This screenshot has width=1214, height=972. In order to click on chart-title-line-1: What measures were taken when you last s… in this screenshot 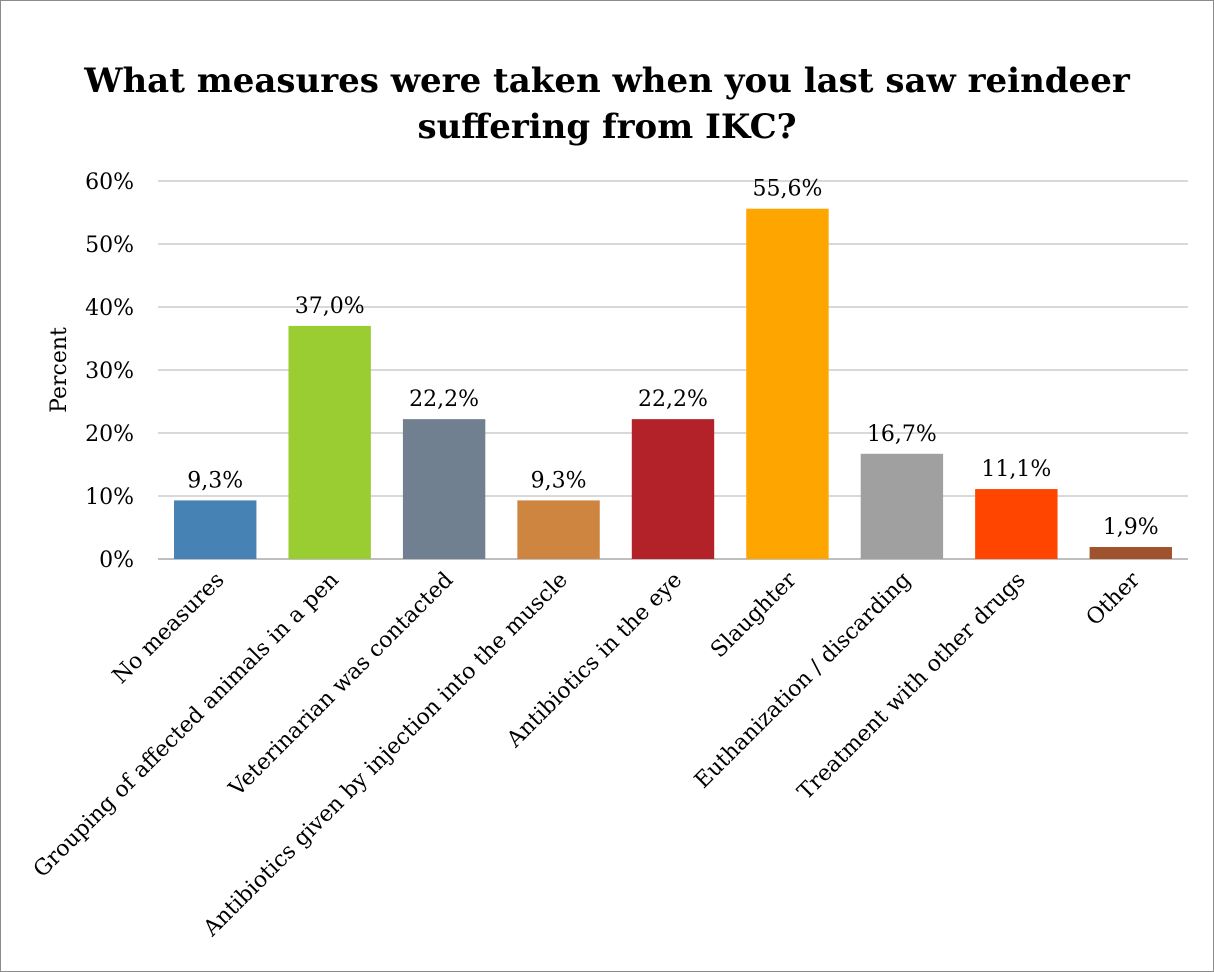, I will do `click(607, 81)`.